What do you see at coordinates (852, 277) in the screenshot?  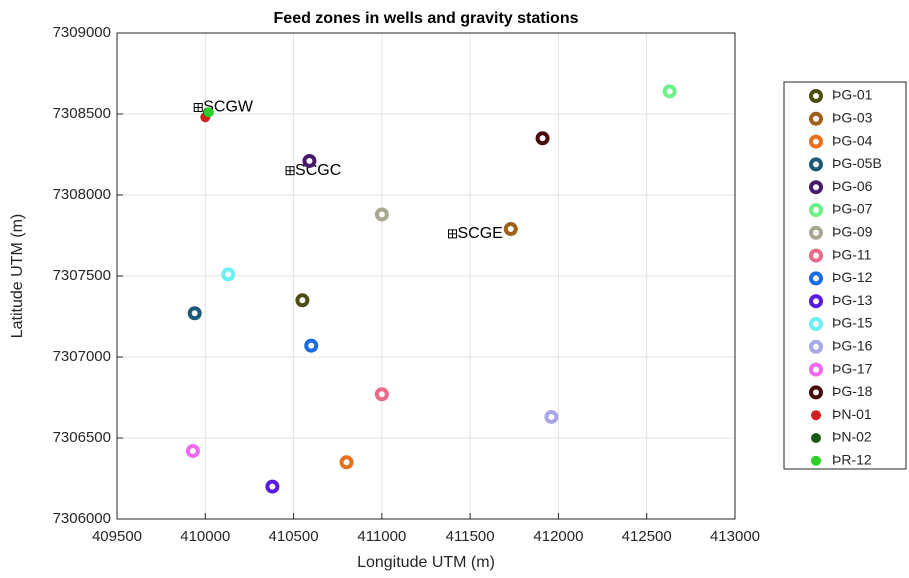 I see `legend-label: ÞG-12` at bounding box center [852, 277].